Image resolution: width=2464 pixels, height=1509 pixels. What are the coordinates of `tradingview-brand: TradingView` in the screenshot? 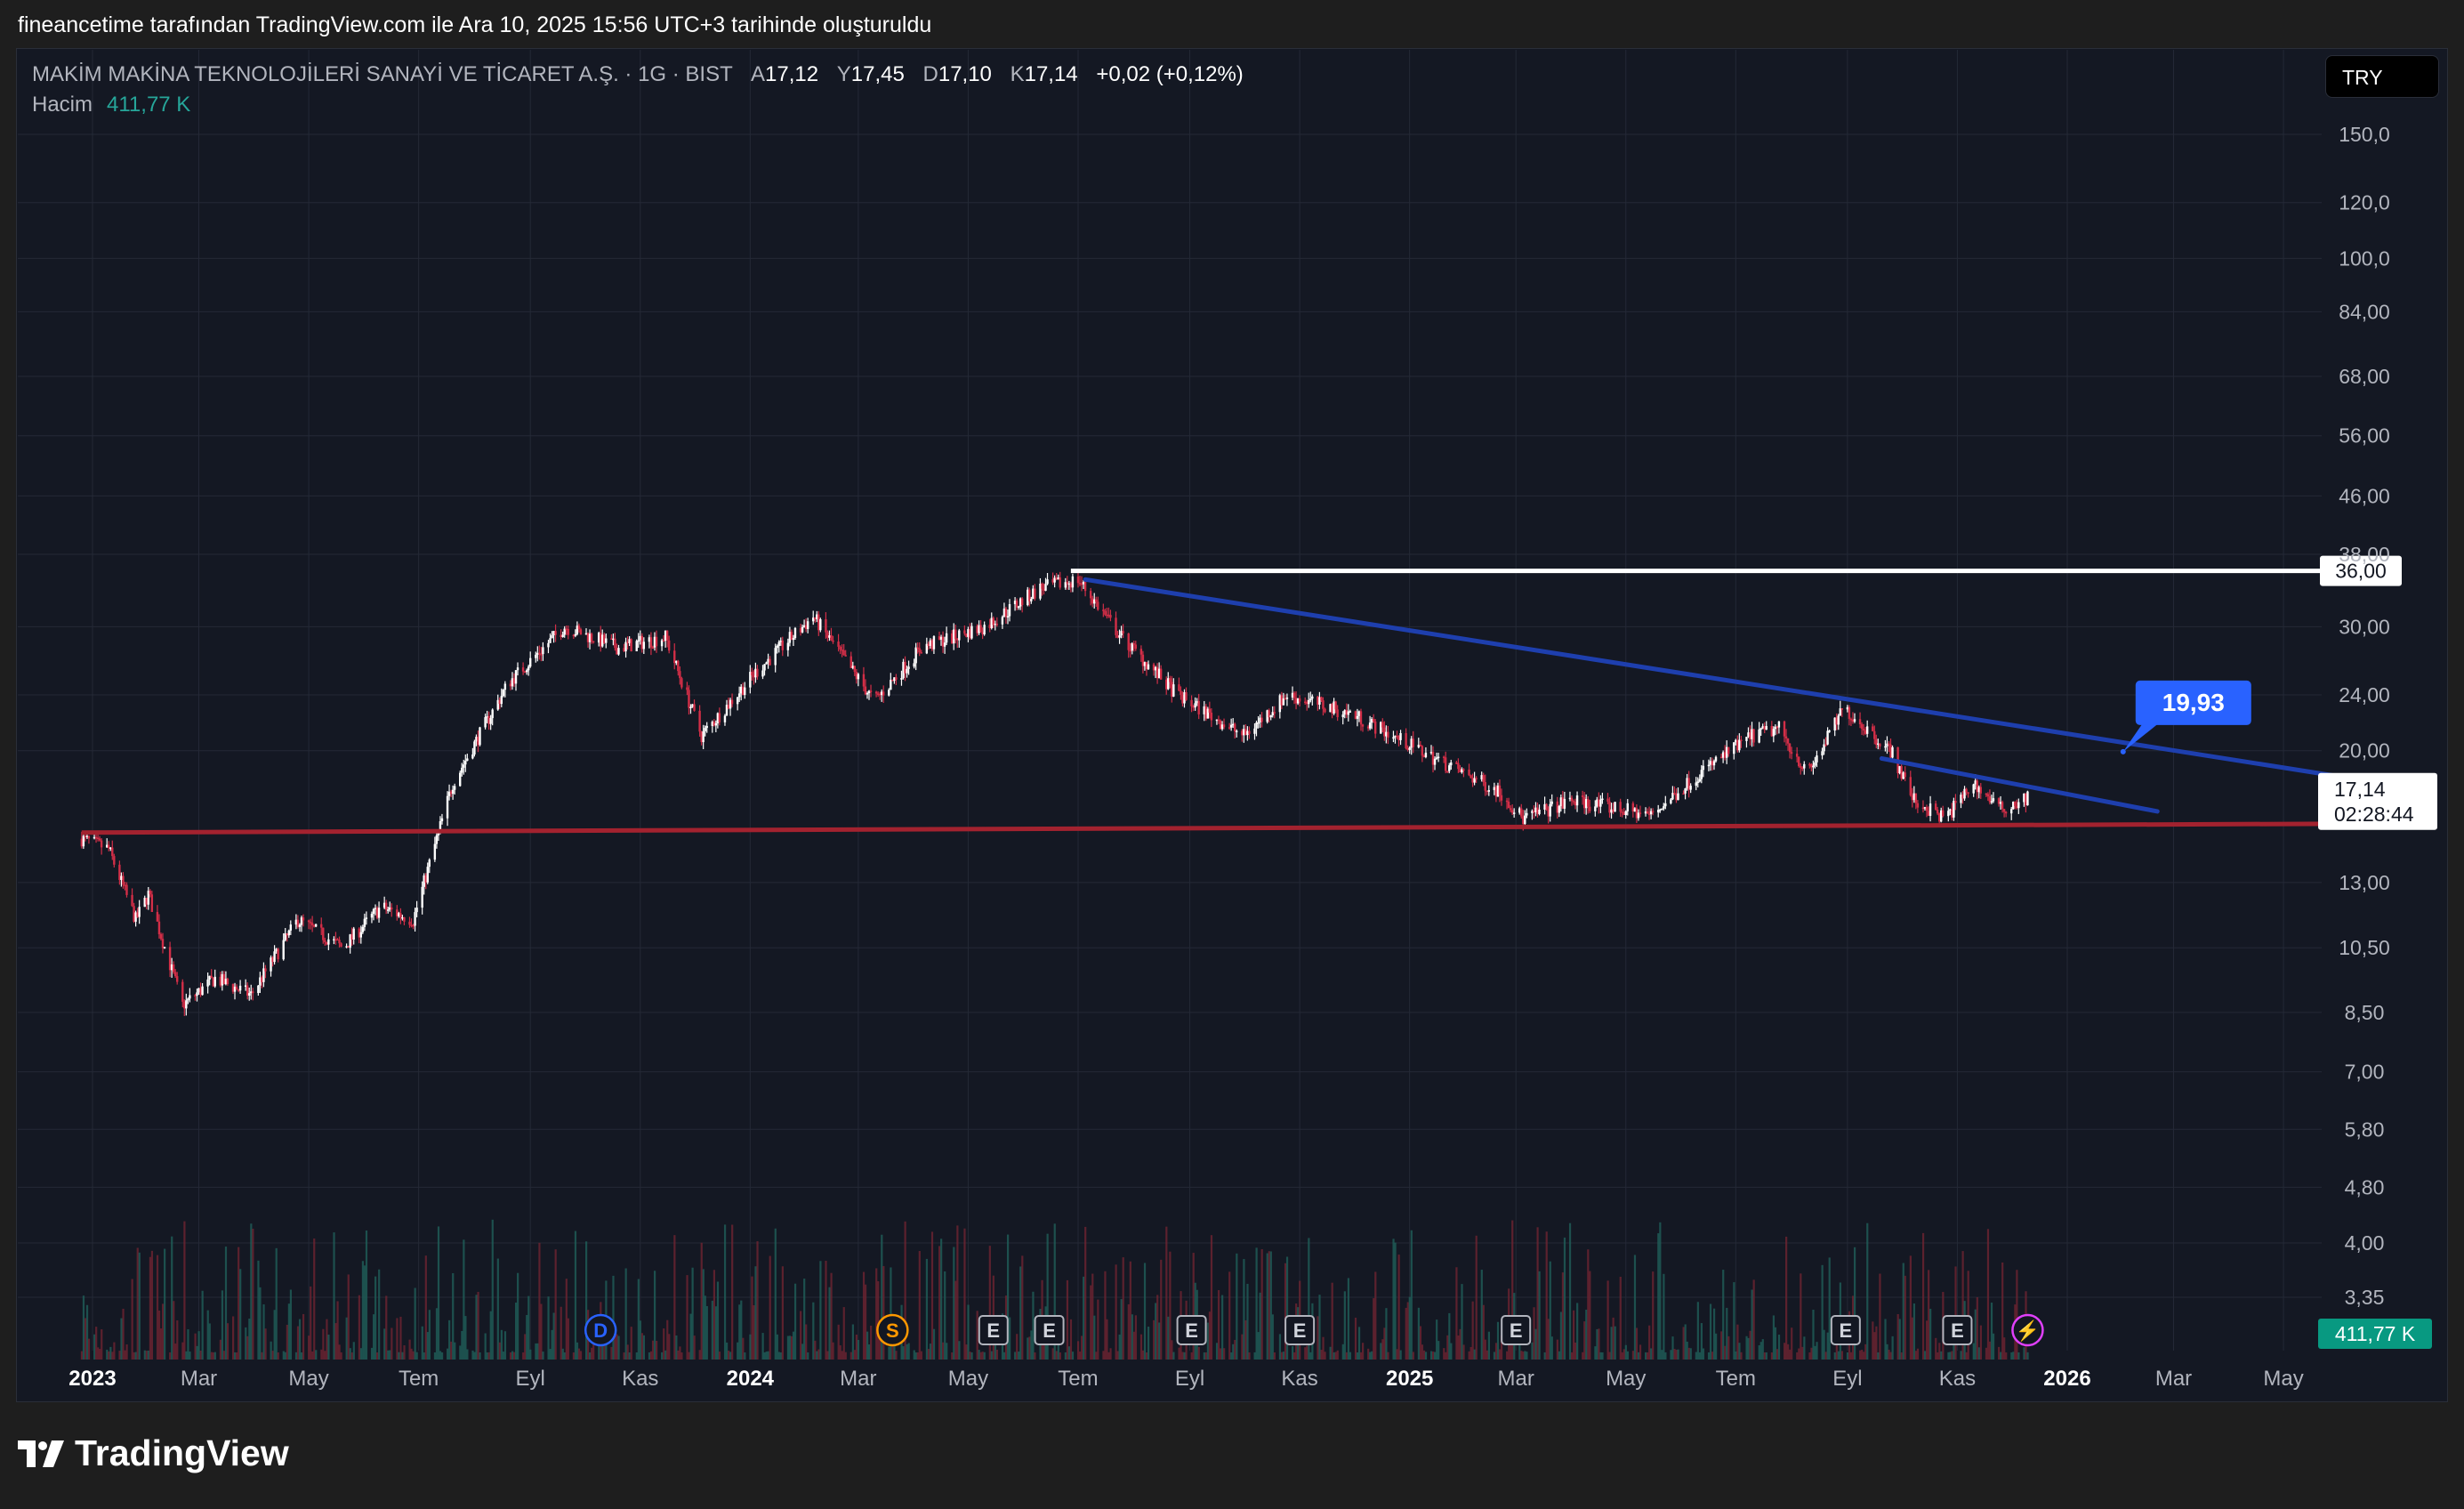 It's located at (182, 1452).